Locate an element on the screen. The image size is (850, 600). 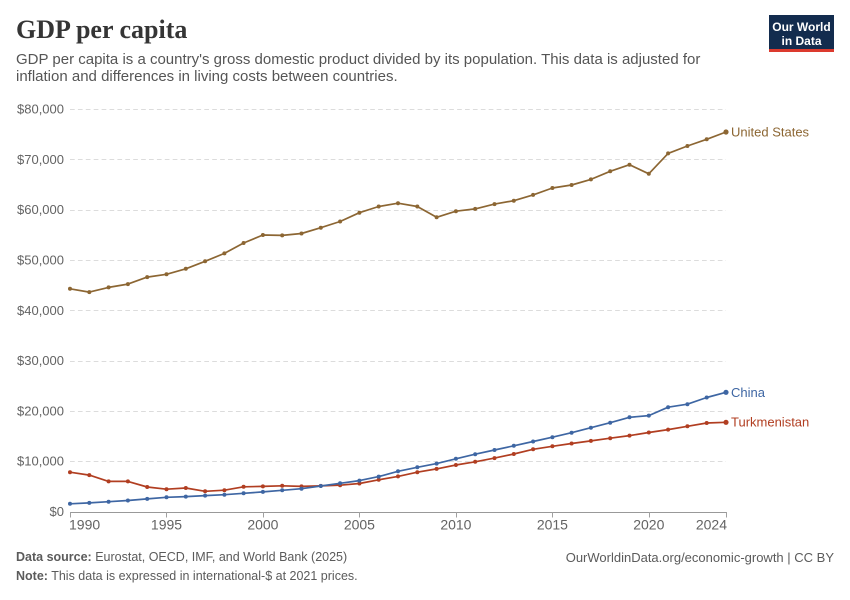
svg-text: $70,000 is located at coordinates (40, 159).